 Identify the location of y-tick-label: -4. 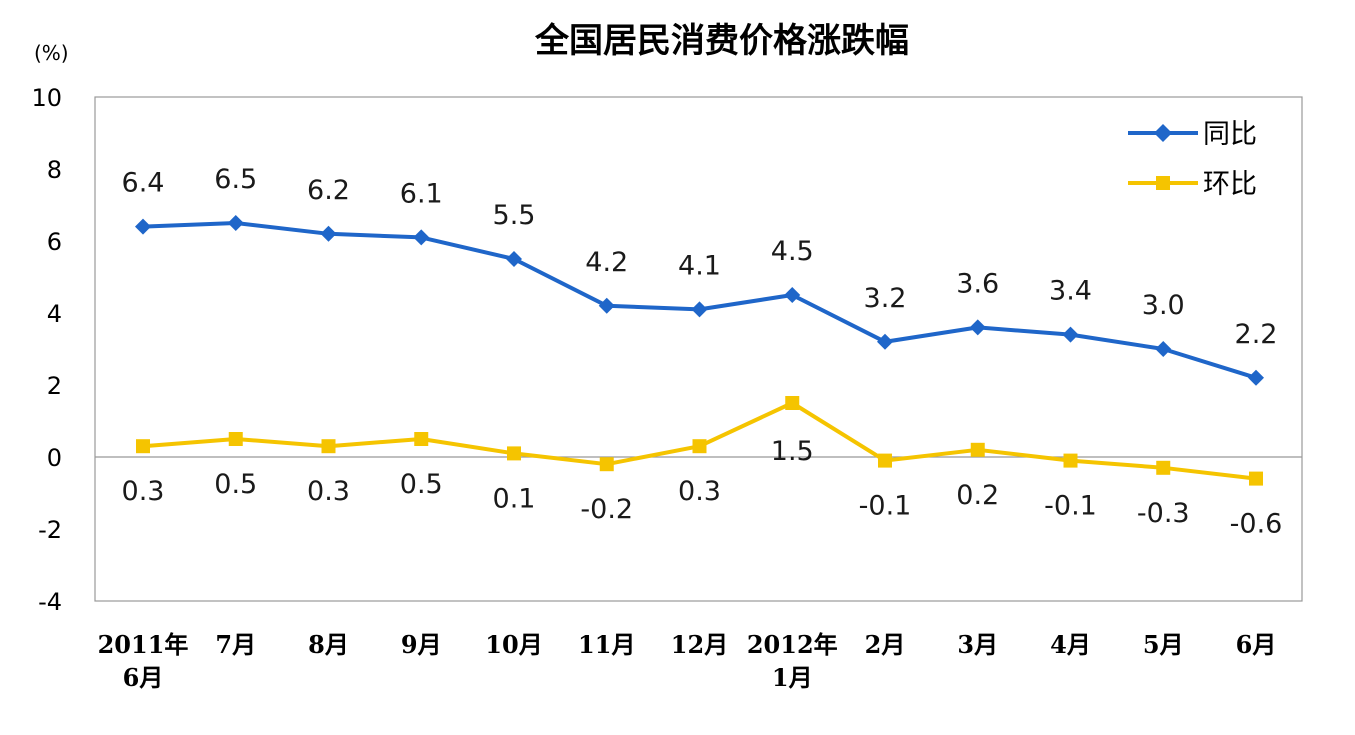
(50, 602).